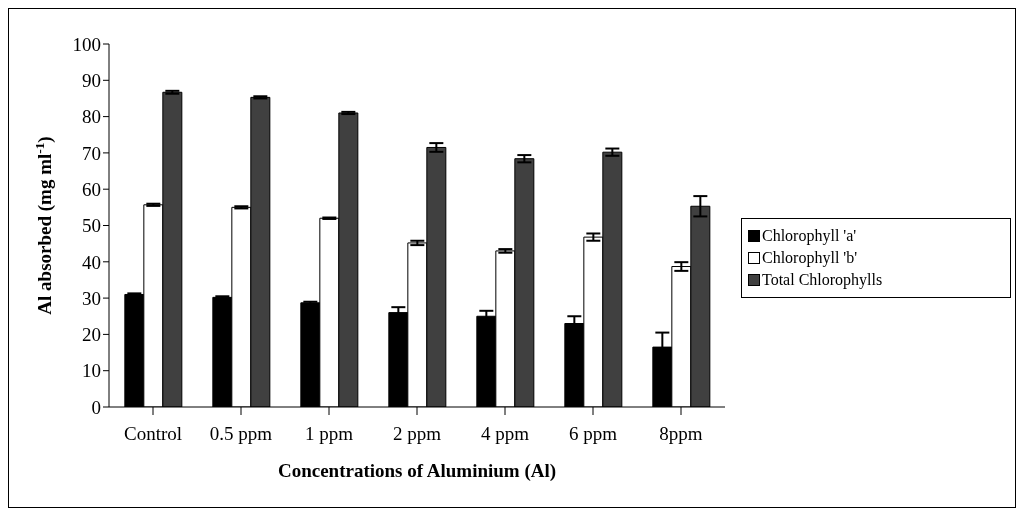 The height and width of the screenshot is (518, 1024). I want to click on y-tick-label: 0, so click(96, 407).